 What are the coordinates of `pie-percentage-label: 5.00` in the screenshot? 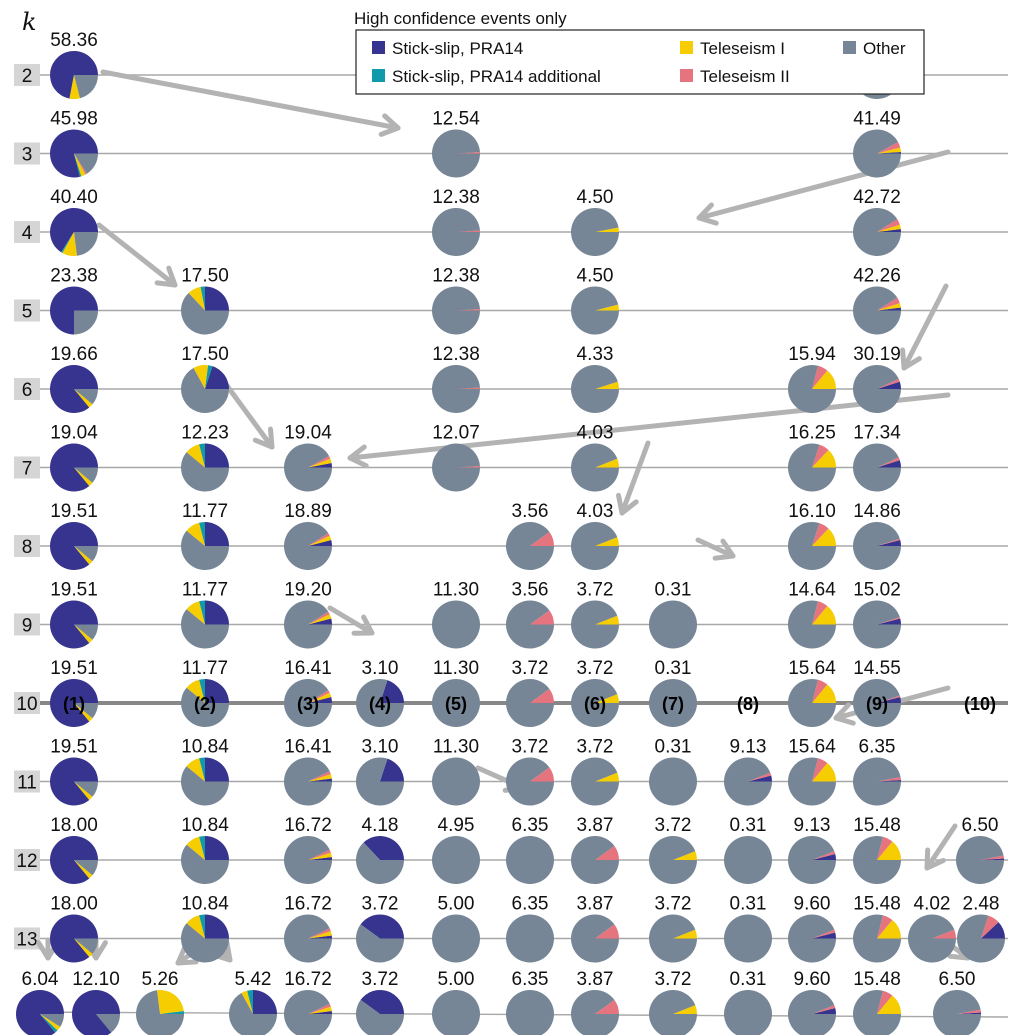 It's located at (456, 904).